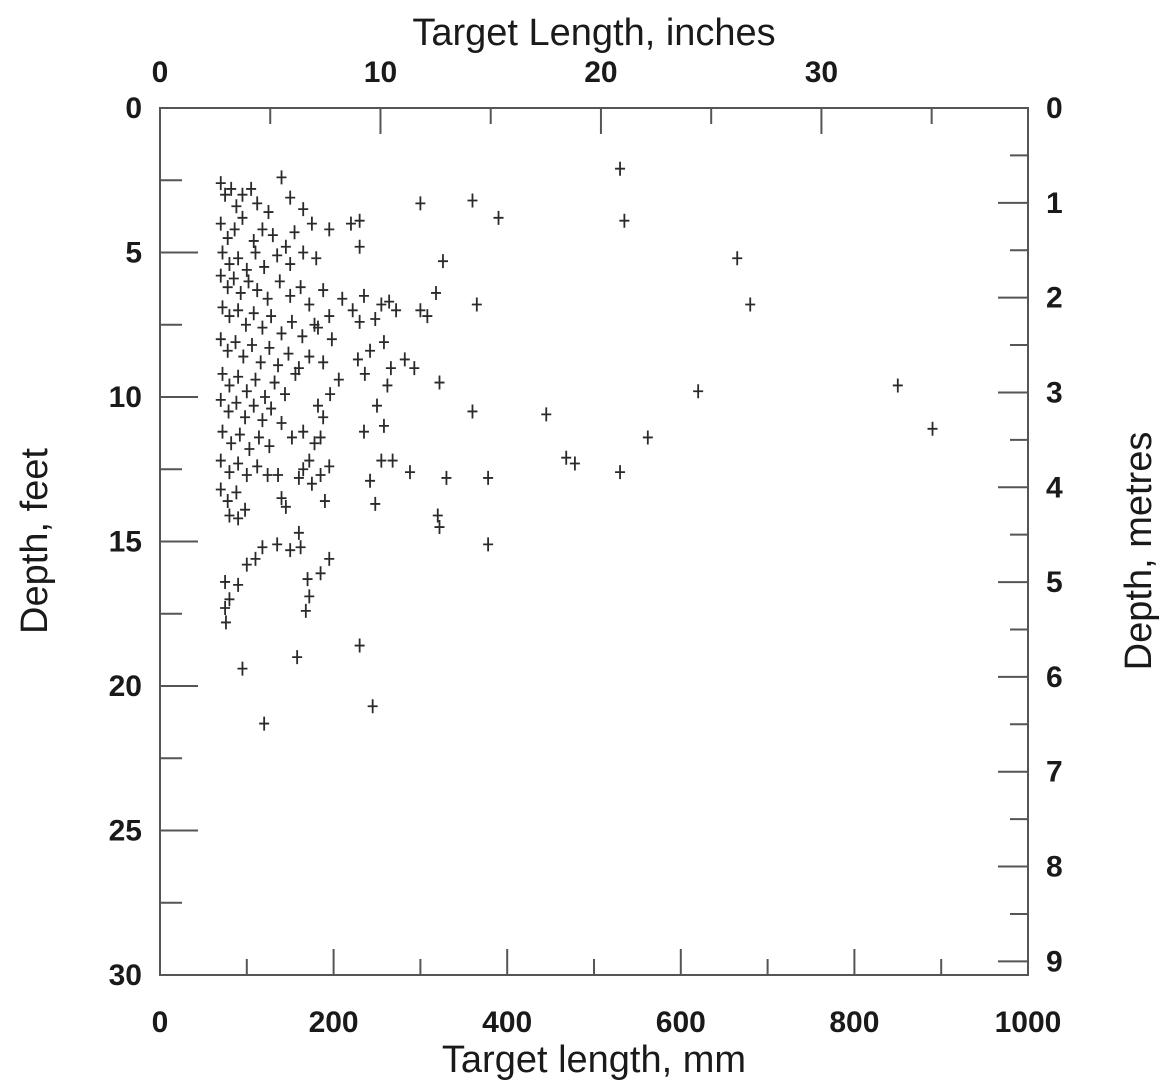 This screenshot has width=1169, height=1087. I want to click on x-top-tick-label: 30, so click(821, 72).